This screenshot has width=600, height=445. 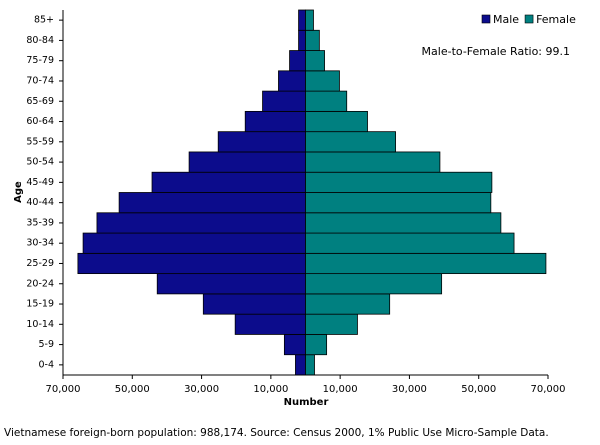 I want to click on y-tick-label: 75-79, so click(x=40, y=60).